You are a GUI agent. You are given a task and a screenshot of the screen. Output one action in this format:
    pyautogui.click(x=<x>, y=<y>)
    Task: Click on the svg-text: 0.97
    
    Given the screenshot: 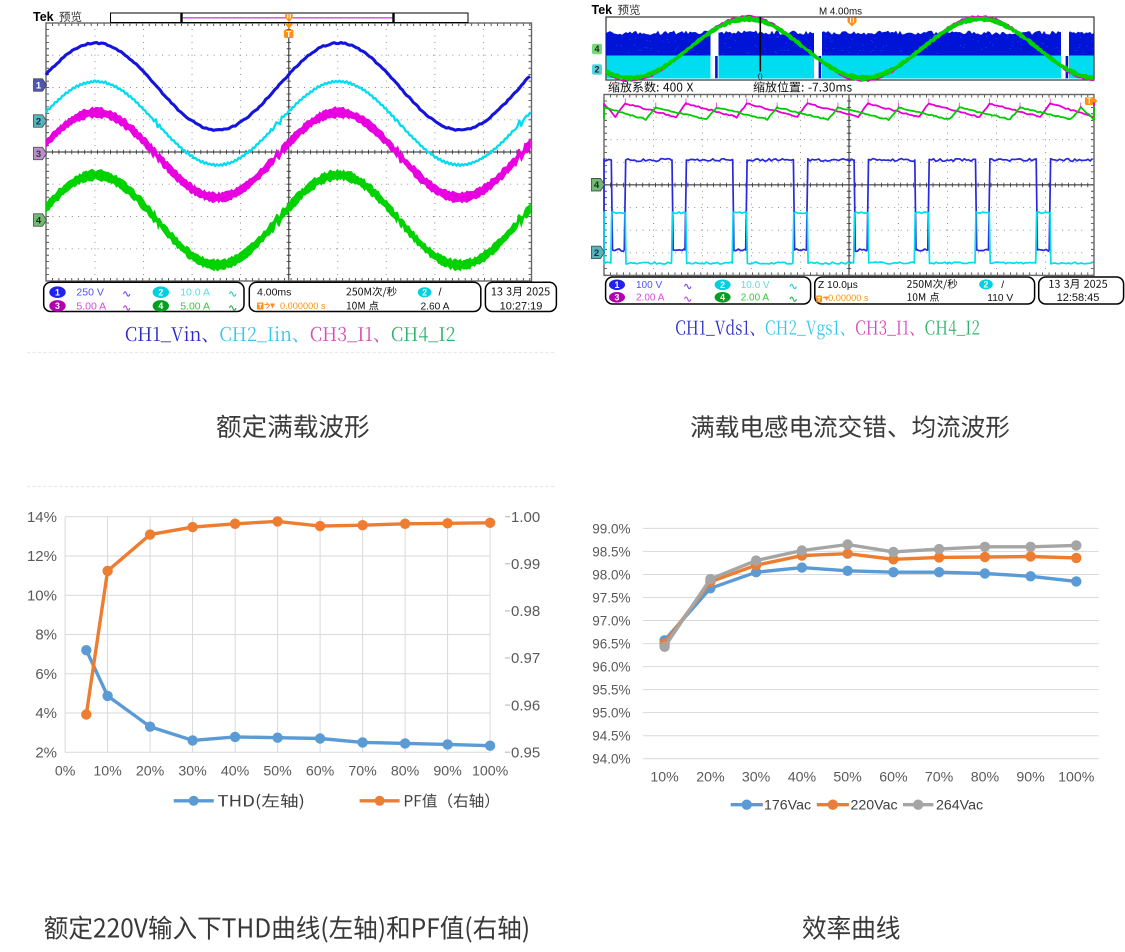 What is the action you would take?
    pyautogui.click(x=525, y=658)
    